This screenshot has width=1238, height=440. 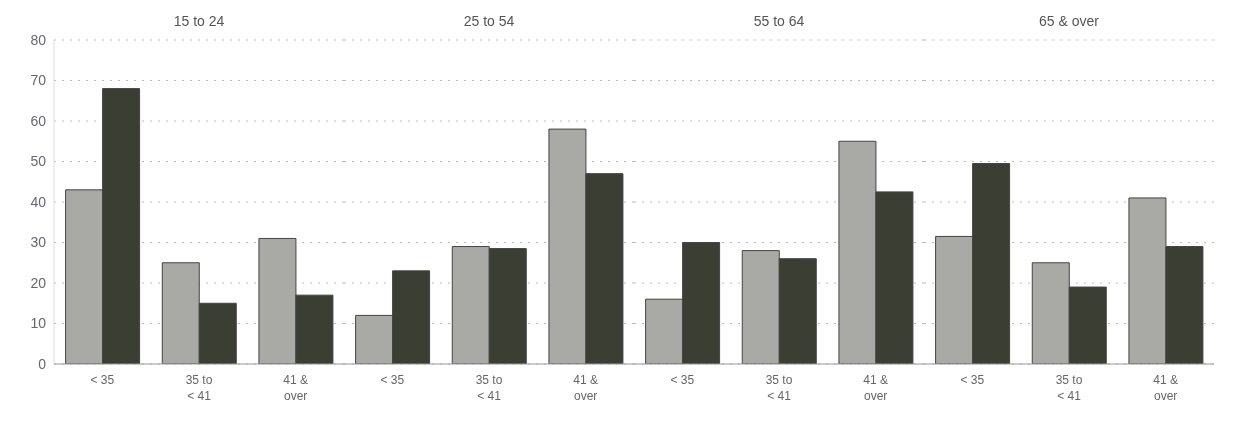 I want to click on y-tick-label: 50, so click(x=38, y=161).